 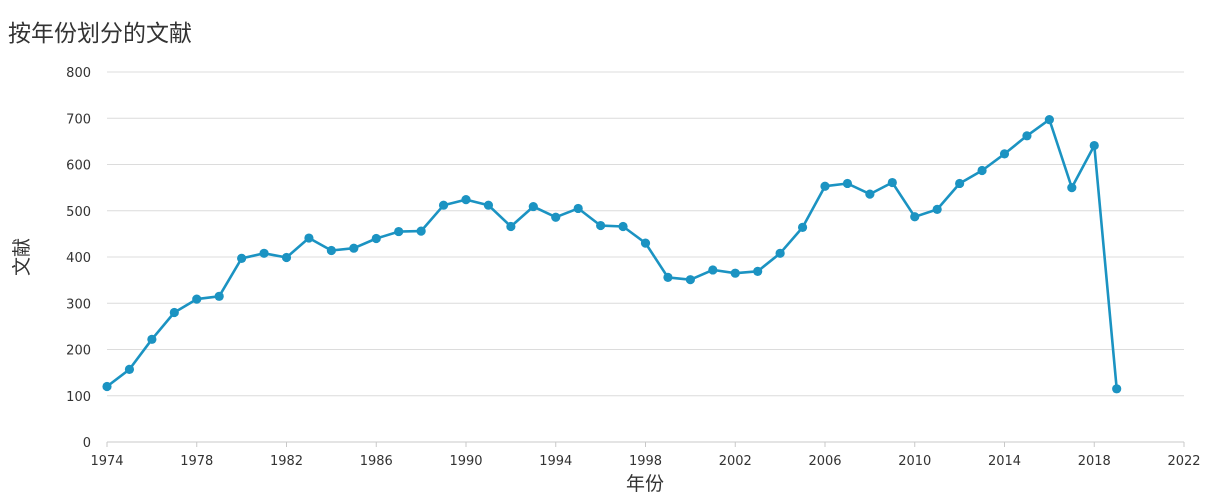 I want to click on x-tick-label: 1998, so click(x=645, y=461).